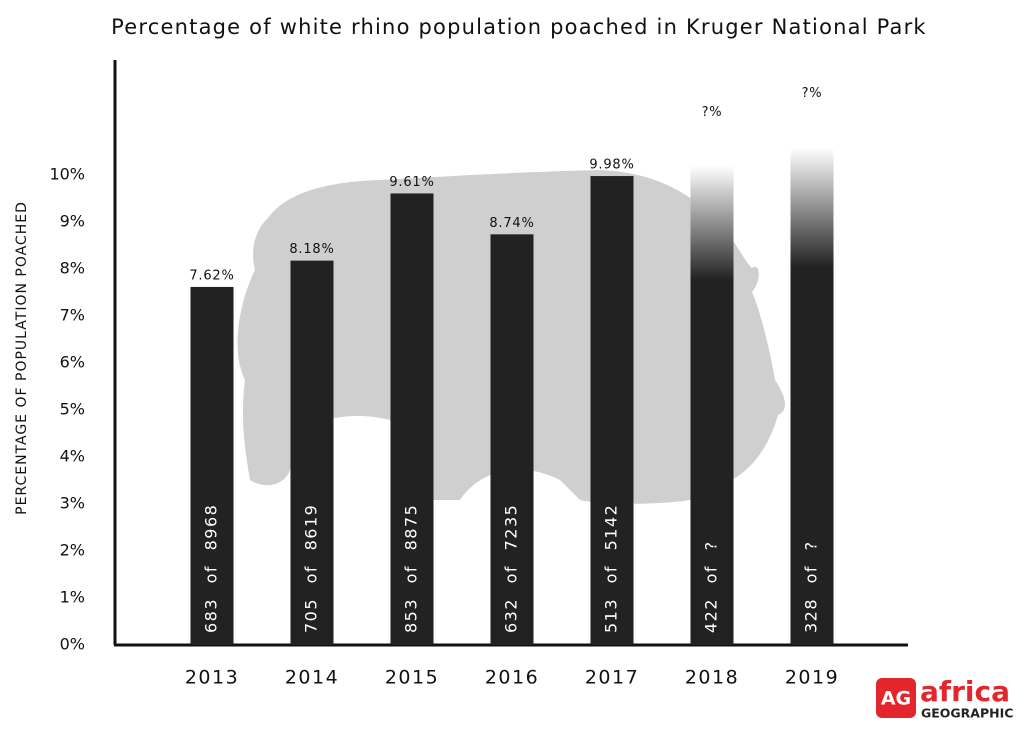 This screenshot has width=1024, height=731. Describe the element at coordinates (72, 315) in the screenshot. I see `y-tick-label: 7%` at that location.